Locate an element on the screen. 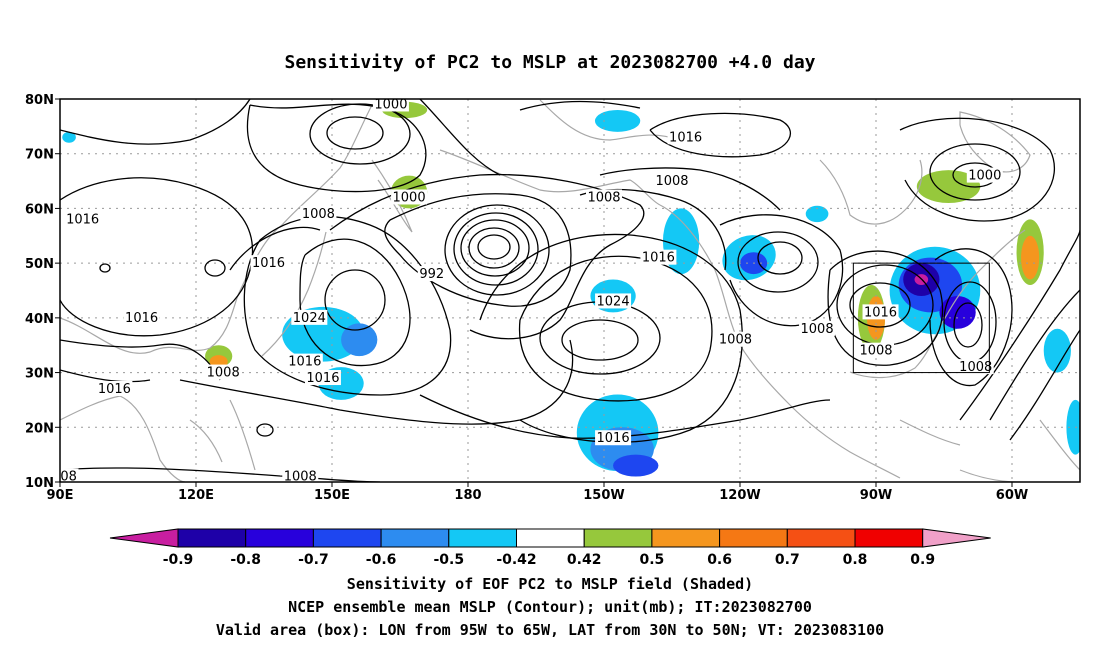 The image size is (1100, 650). contour-label: 1024 is located at coordinates (613, 301).